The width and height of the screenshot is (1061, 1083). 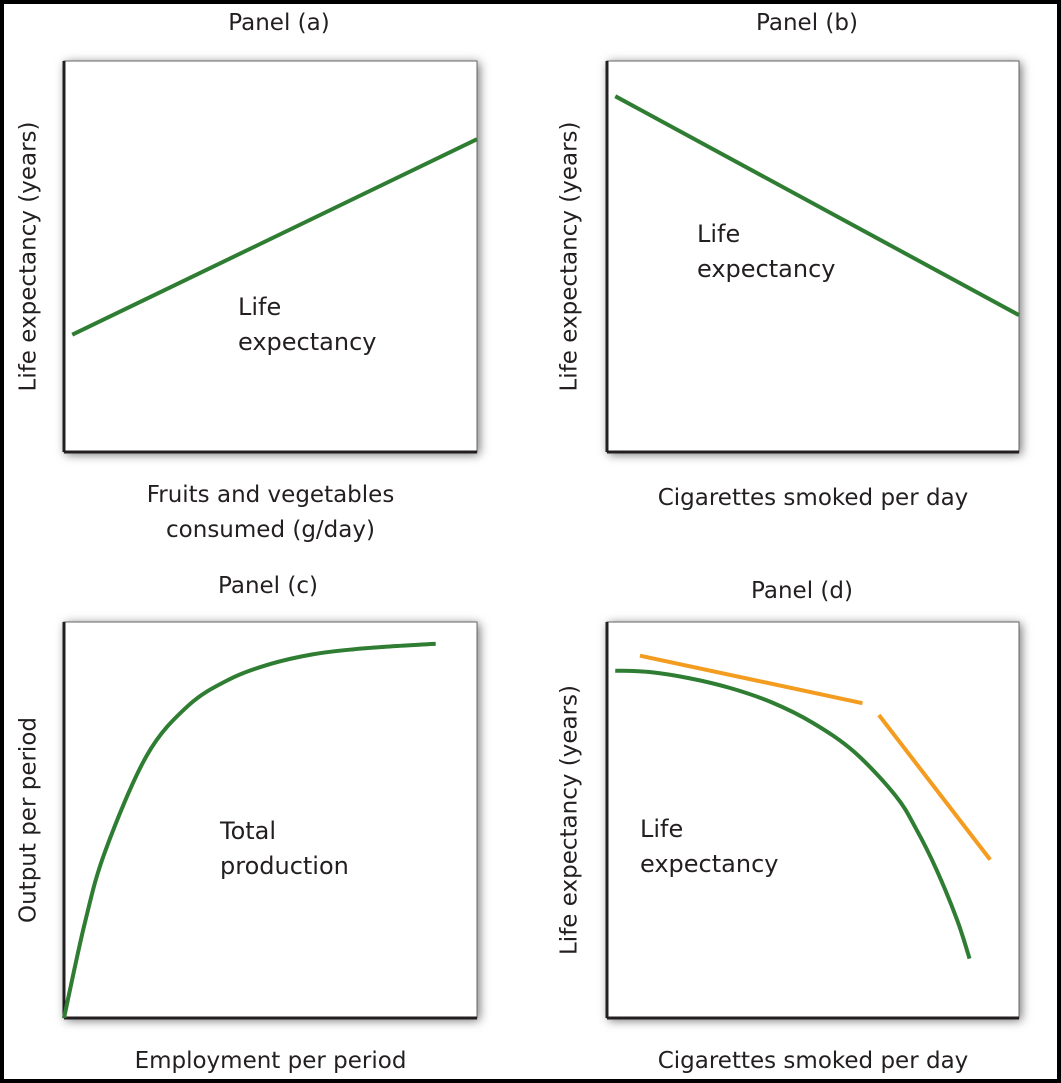 What do you see at coordinates (284, 866) in the screenshot?
I see `curve-label: production` at bounding box center [284, 866].